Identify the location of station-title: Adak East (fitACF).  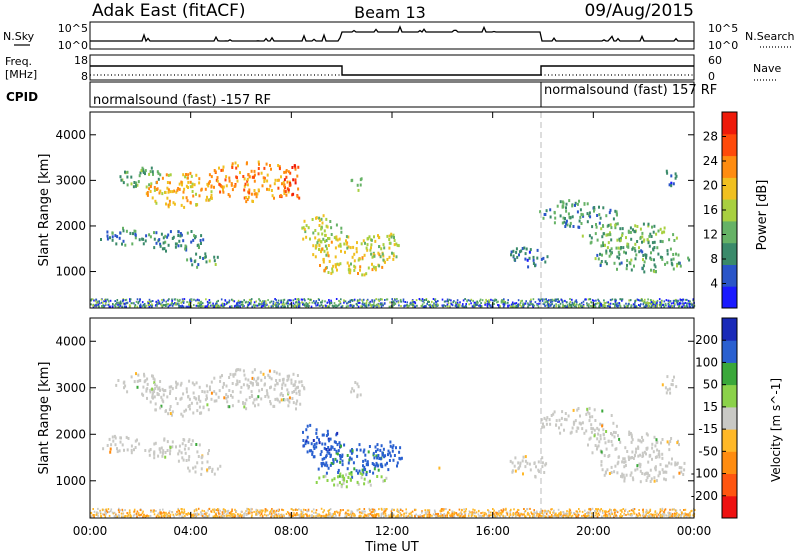
(169, 11).